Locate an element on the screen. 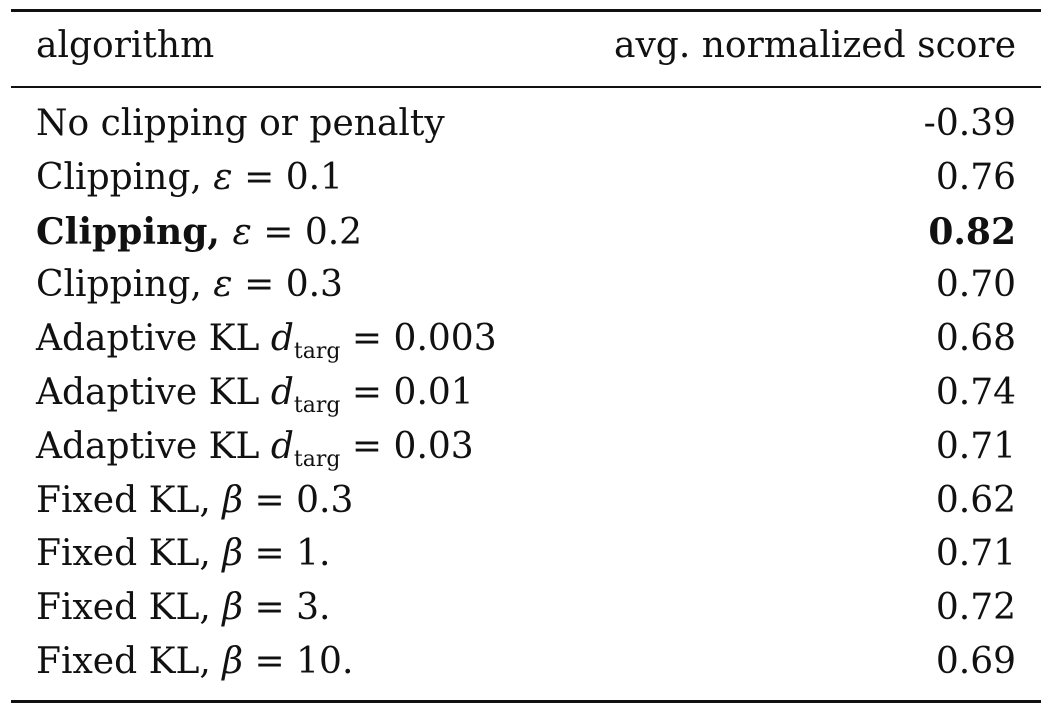  bottom-rule is located at coordinates (526, 701).